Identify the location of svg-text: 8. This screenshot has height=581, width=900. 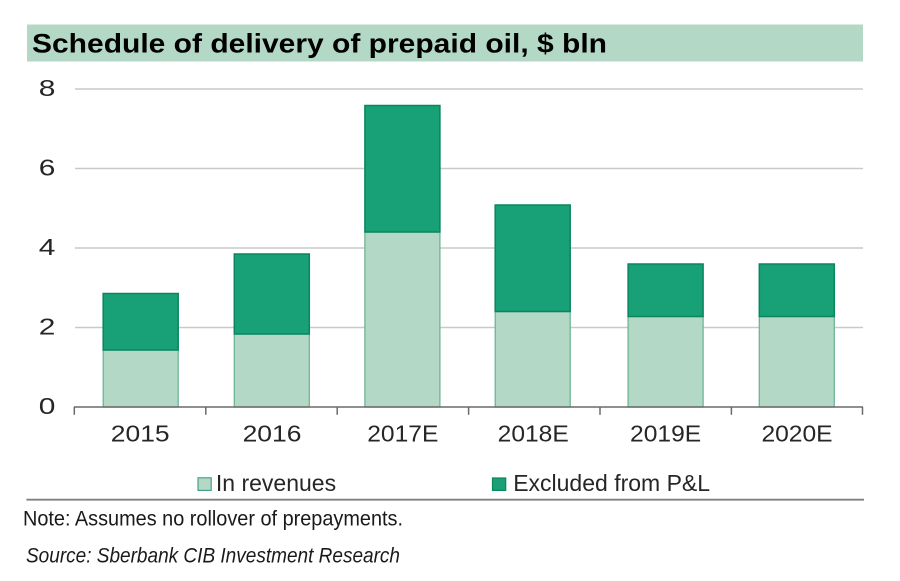
(47, 88).